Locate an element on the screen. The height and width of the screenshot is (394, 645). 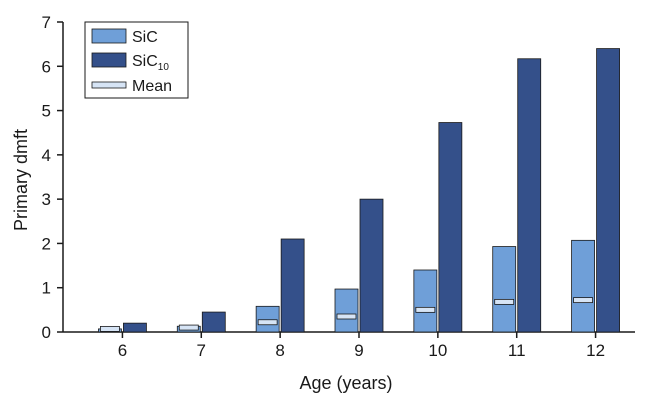
x-tick-label: 8 is located at coordinates (279, 350).